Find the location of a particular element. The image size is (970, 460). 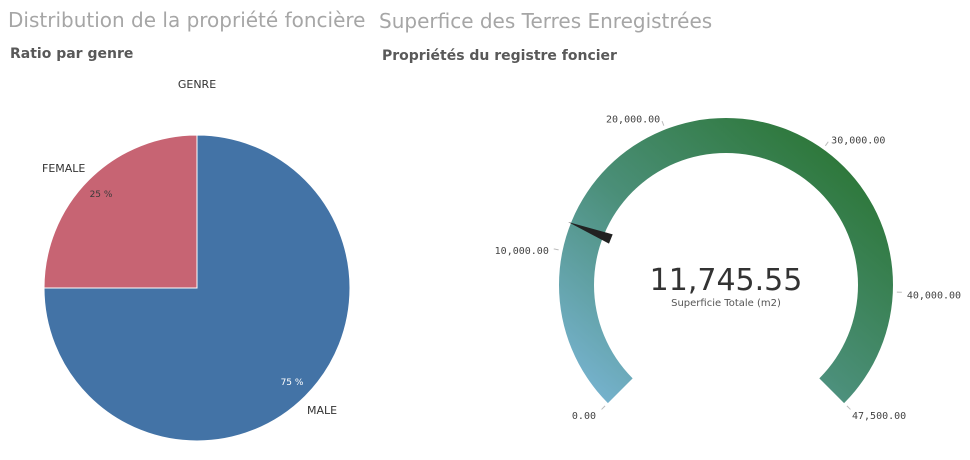

gauge-tick-label: 47,500.00 is located at coordinates (879, 416).